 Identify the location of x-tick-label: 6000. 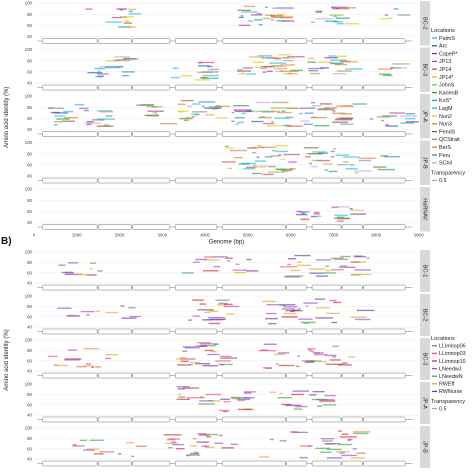
(291, 235).